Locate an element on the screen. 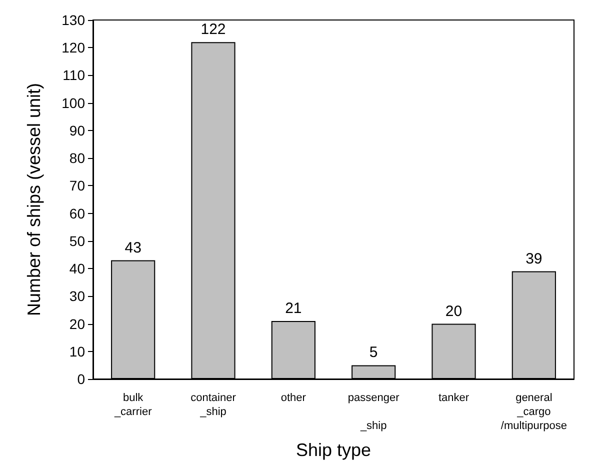 This screenshot has height=472, width=602. y-tick-label: 110 is located at coordinates (74, 75).